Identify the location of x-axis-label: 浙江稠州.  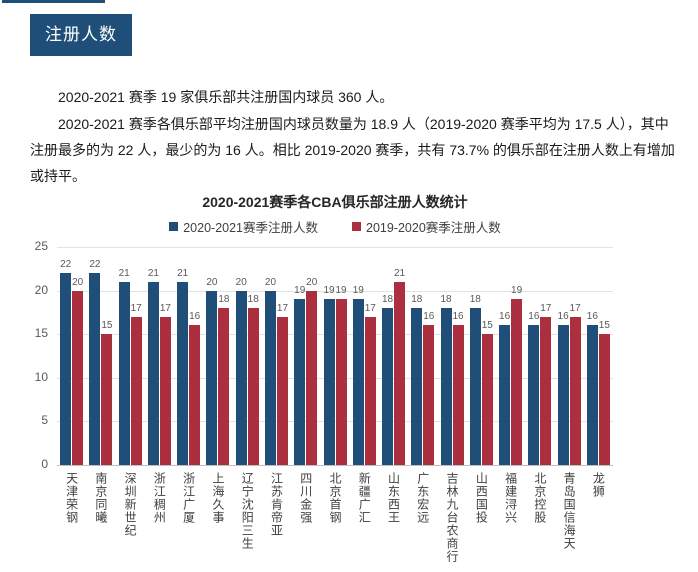
(159, 498).